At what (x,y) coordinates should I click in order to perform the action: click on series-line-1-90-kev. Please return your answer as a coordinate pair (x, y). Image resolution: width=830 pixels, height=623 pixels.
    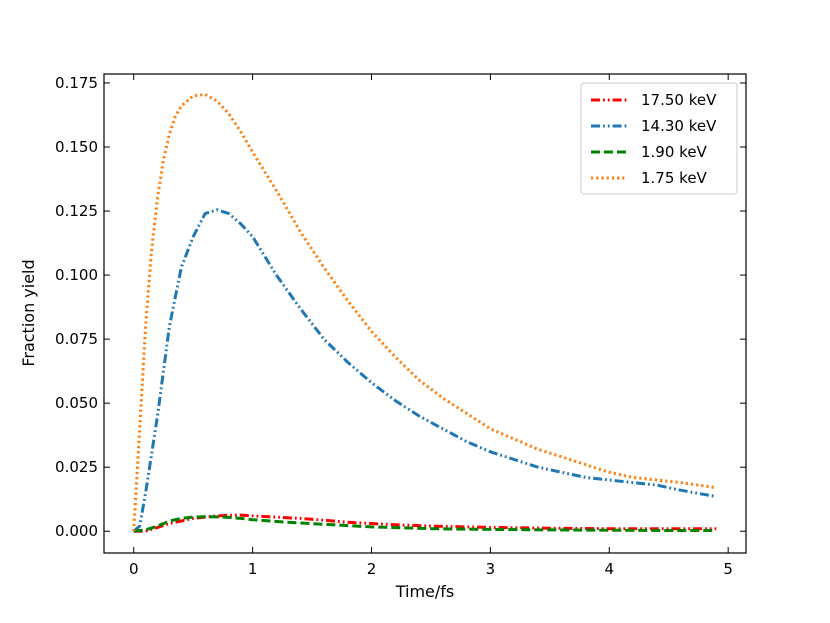
    Looking at the image, I should click on (425, 524).